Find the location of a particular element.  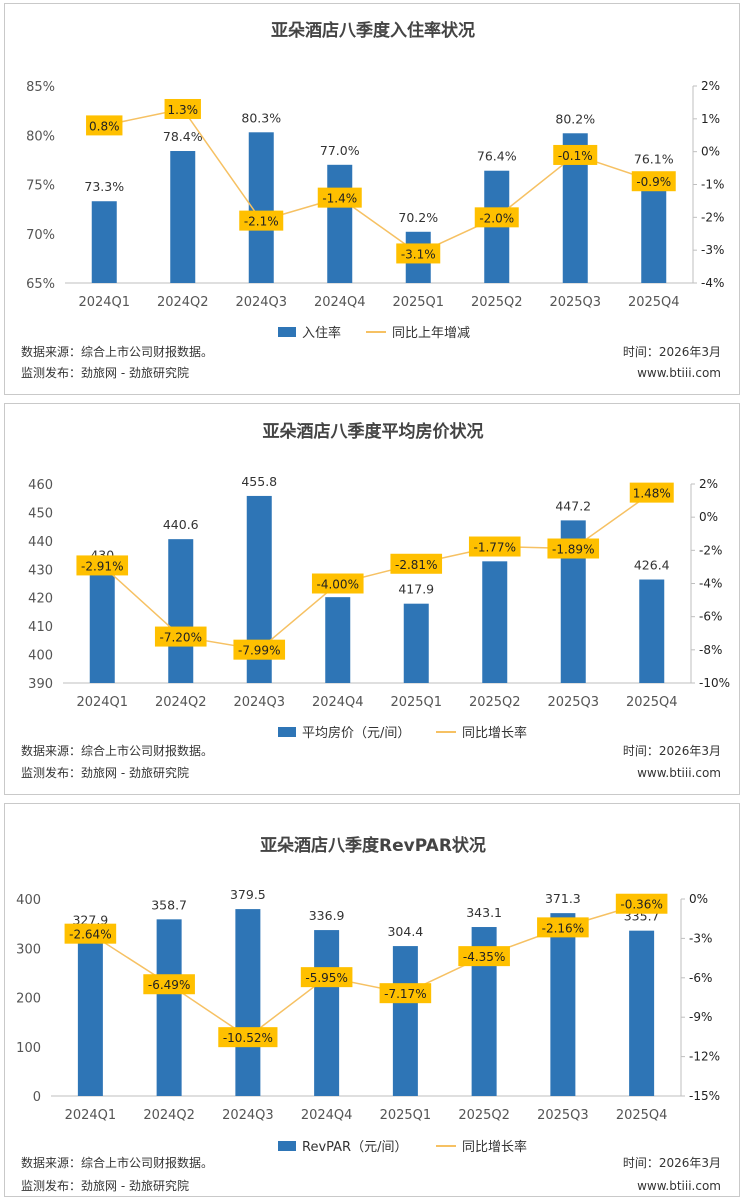

chart-title: 亚朵酒店八季度入住率状况 is located at coordinates (373, 30).